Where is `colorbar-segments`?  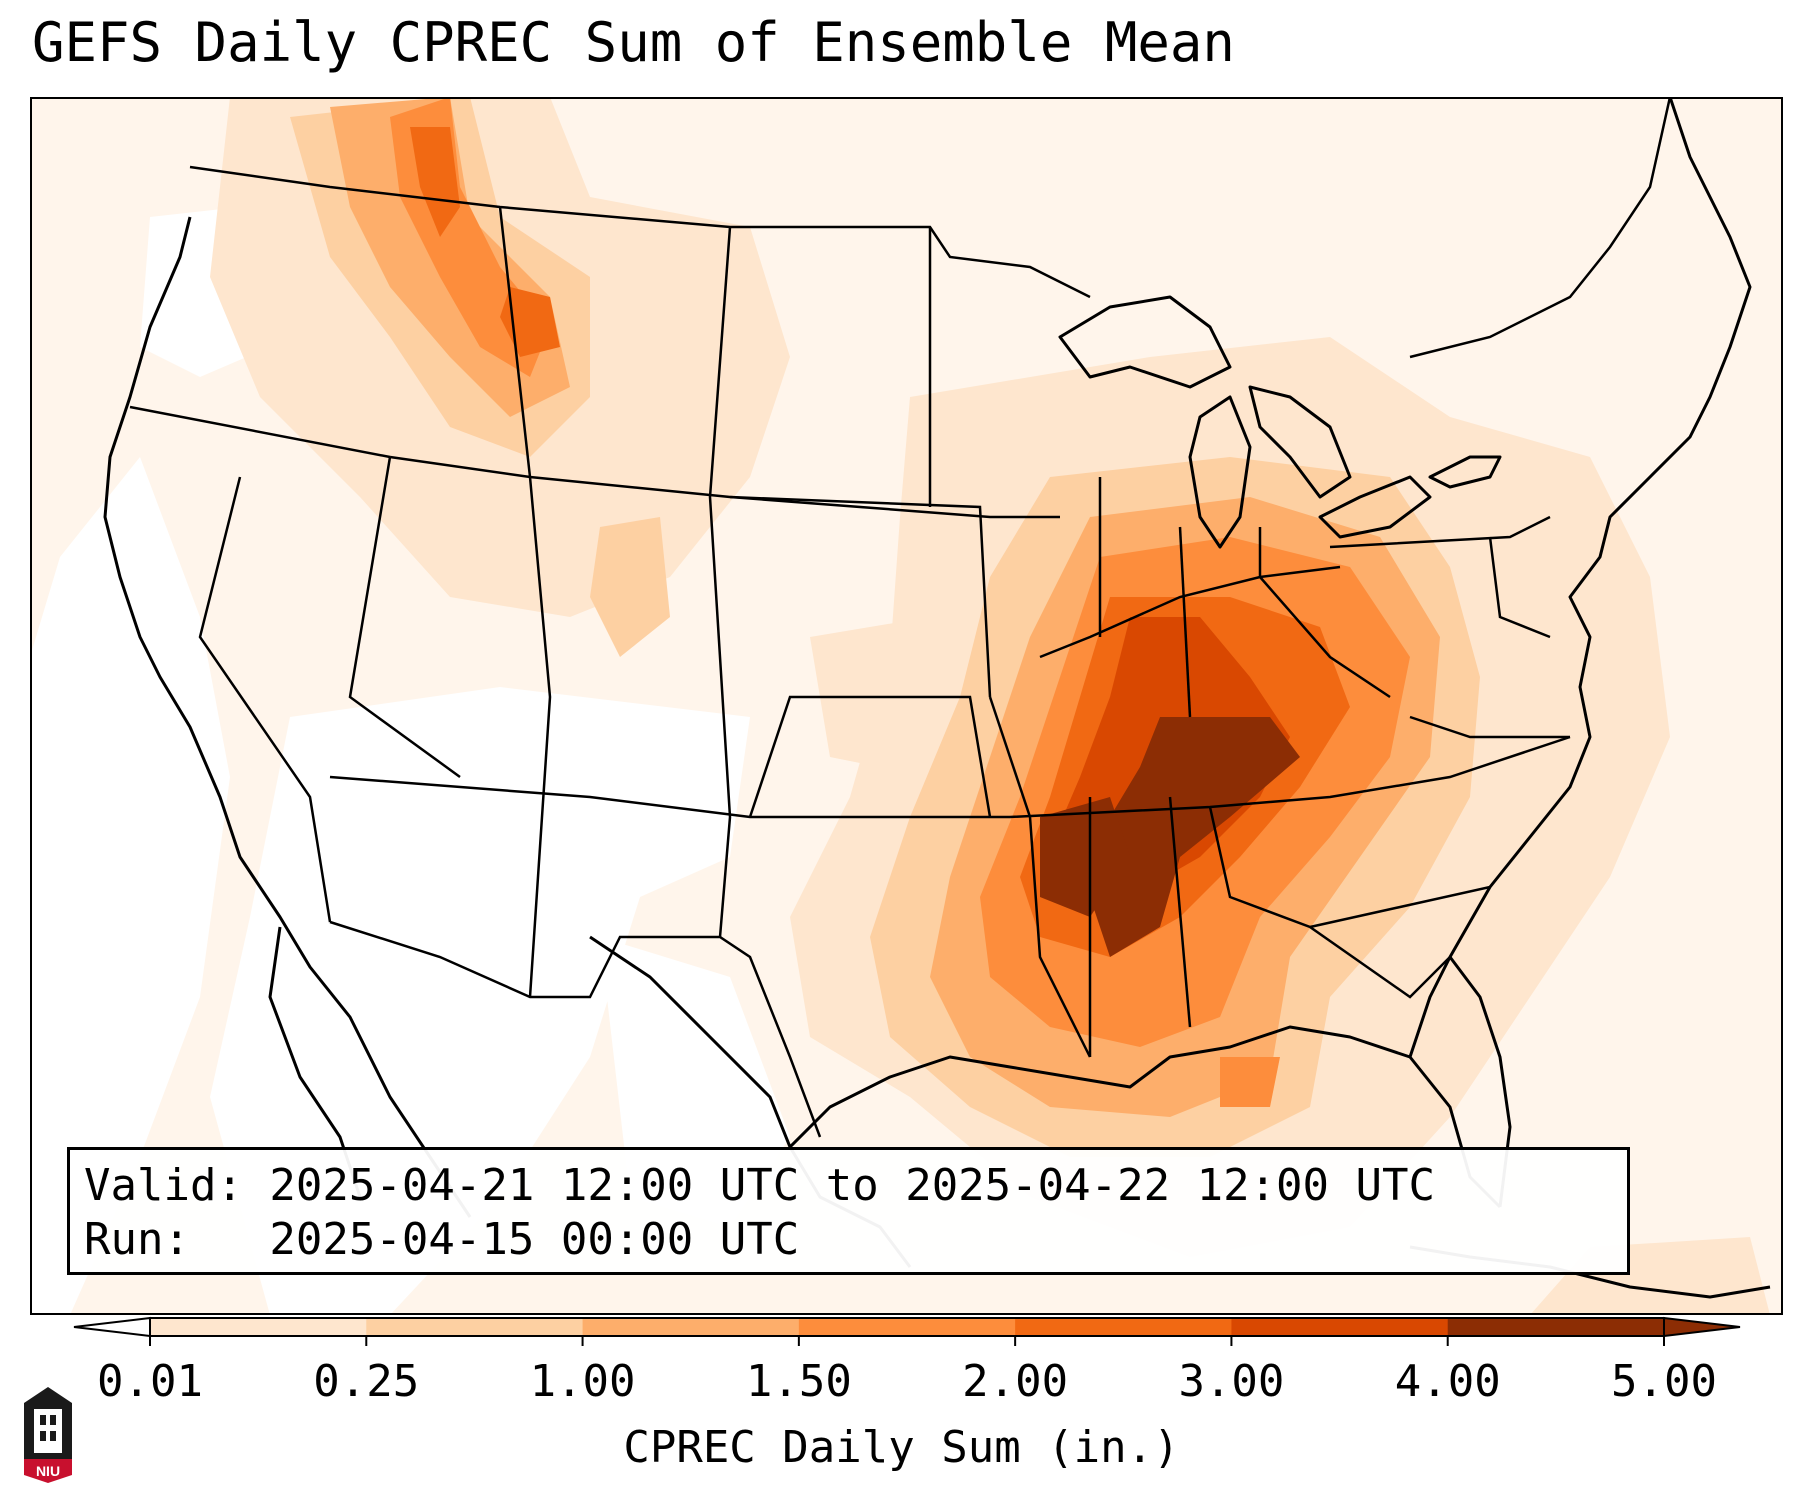
colorbar-segments is located at coordinates (907, 1327).